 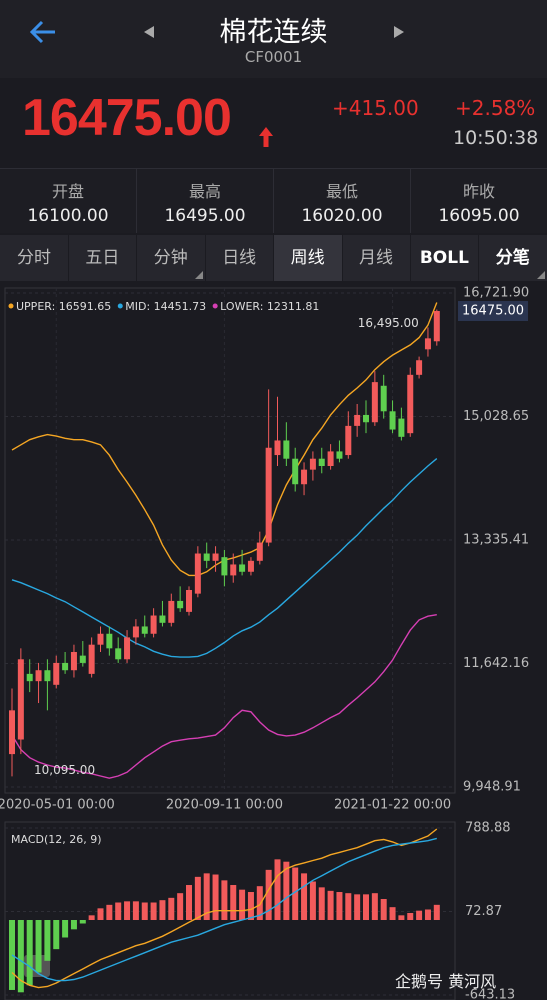 I want to click on stat-value: 16495.00, so click(x=205, y=216).